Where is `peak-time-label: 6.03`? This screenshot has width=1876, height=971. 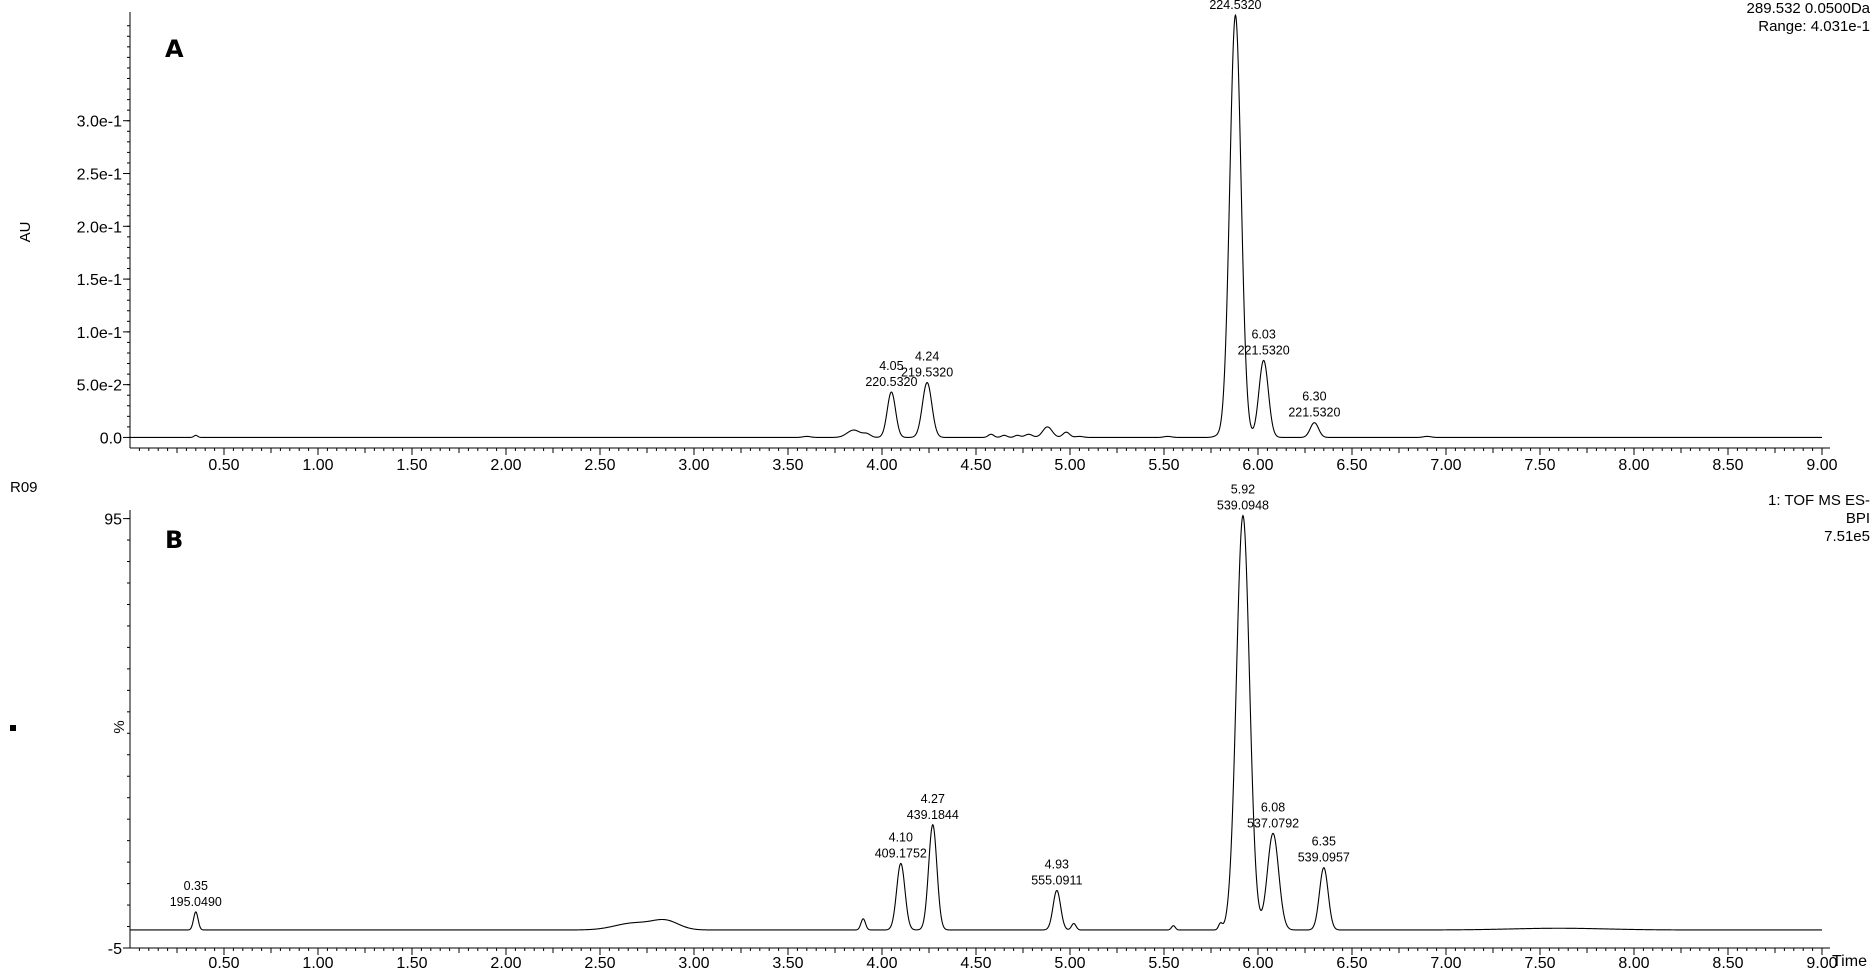 peak-time-label: 6.03 is located at coordinates (1263, 334).